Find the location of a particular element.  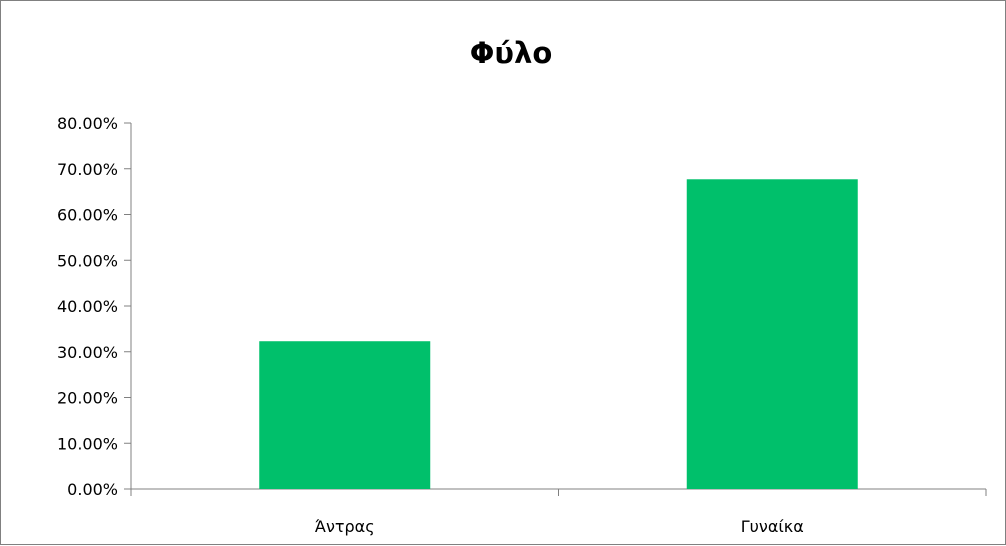

y-tick-label: 80.00% is located at coordinates (87, 123).